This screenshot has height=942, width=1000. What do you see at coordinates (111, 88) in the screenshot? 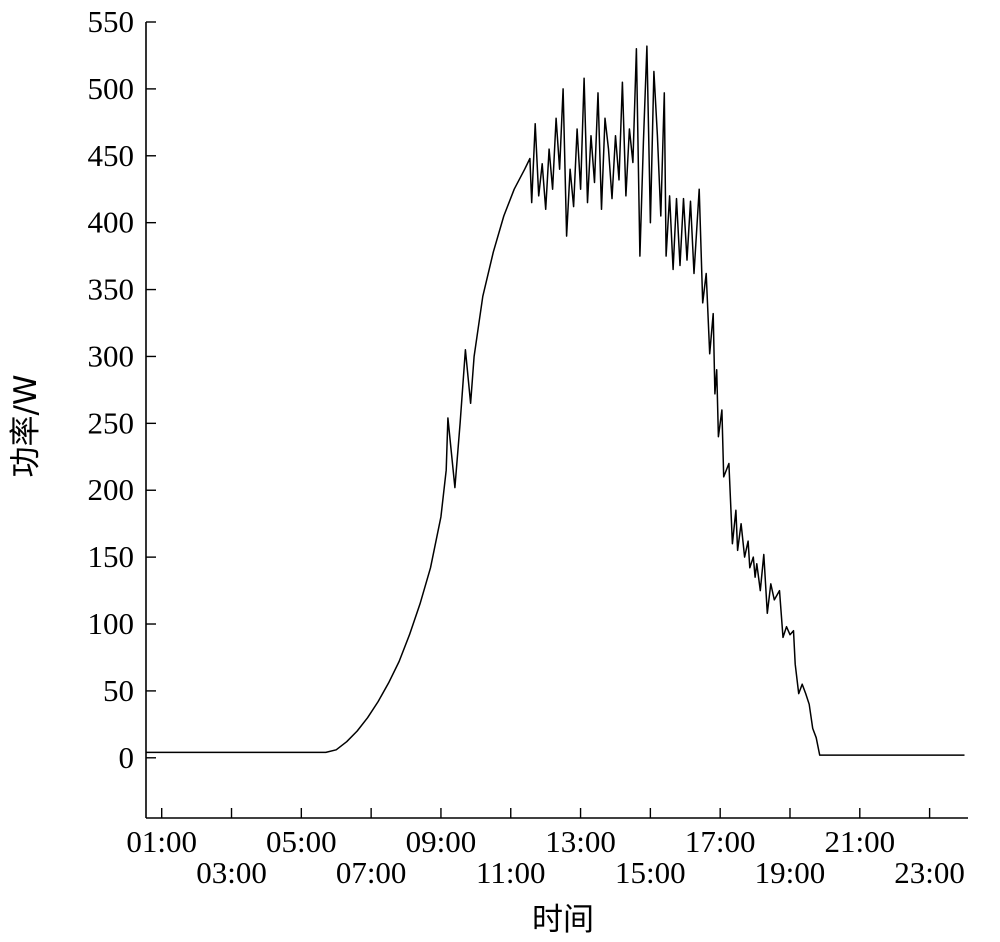
I see `y-tick-label: 500` at bounding box center [111, 88].